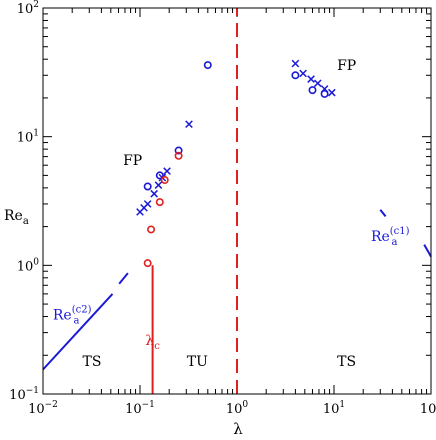 The image size is (436, 440). What do you see at coordinates (28, 265) in the screenshot?
I see `y-tick-label: 10⁰` at bounding box center [28, 265].